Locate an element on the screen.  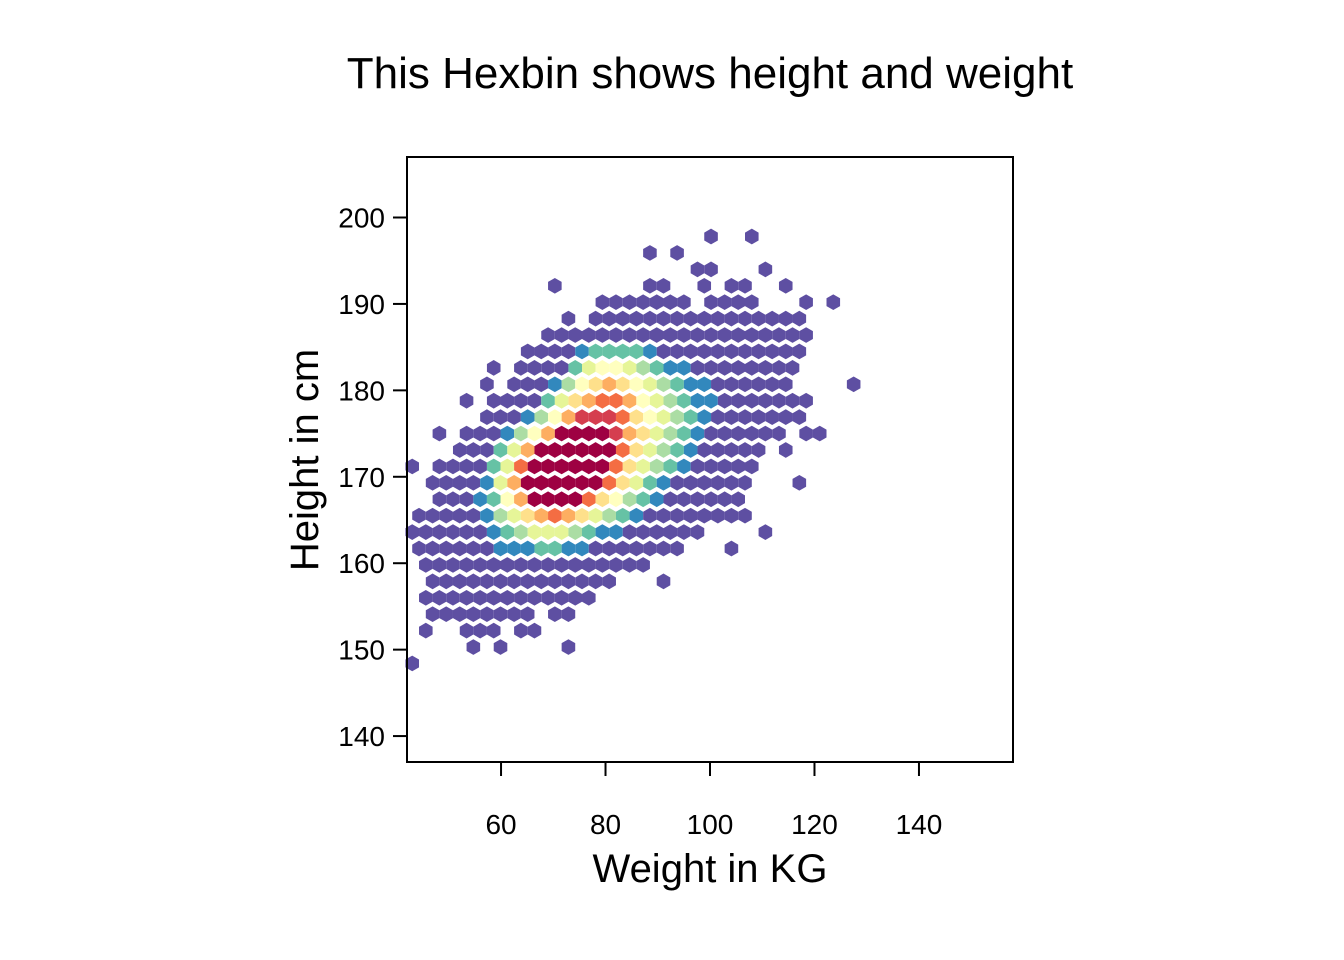
x-tick-label: 140 is located at coordinates (919, 824).